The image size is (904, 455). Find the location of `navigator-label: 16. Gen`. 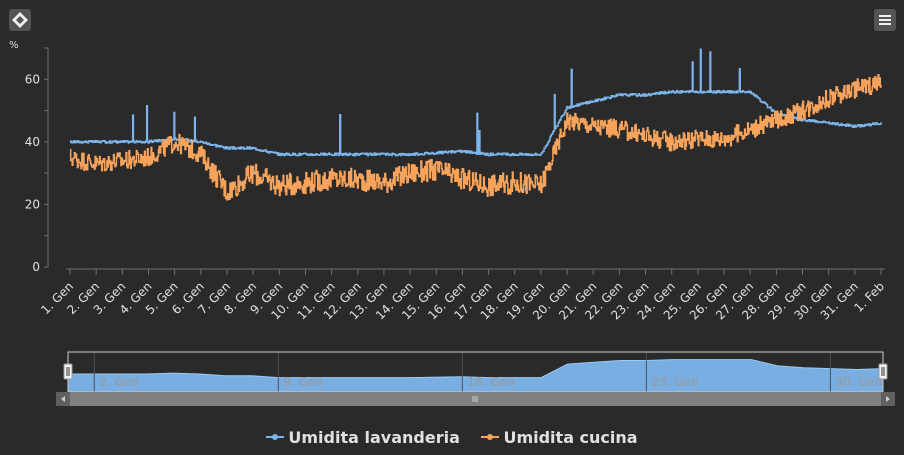

navigator-label: 16. Gen is located at coordinates (490, 382).